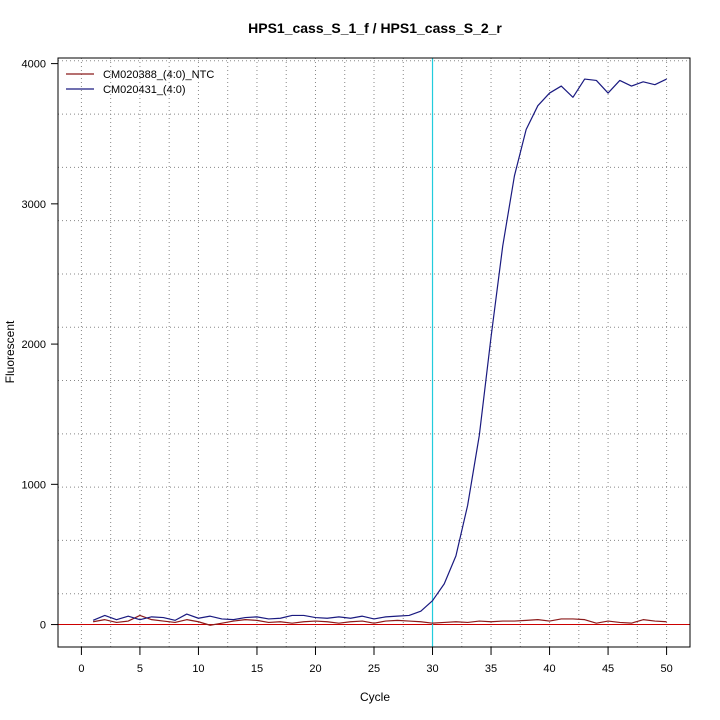 The image size is (720, 720). What do you see at coordinates (158, 75) in the screenshot?
I see `legend-label-1: CM020388_(4:0)_NTC` at bounding box center [158, 75].